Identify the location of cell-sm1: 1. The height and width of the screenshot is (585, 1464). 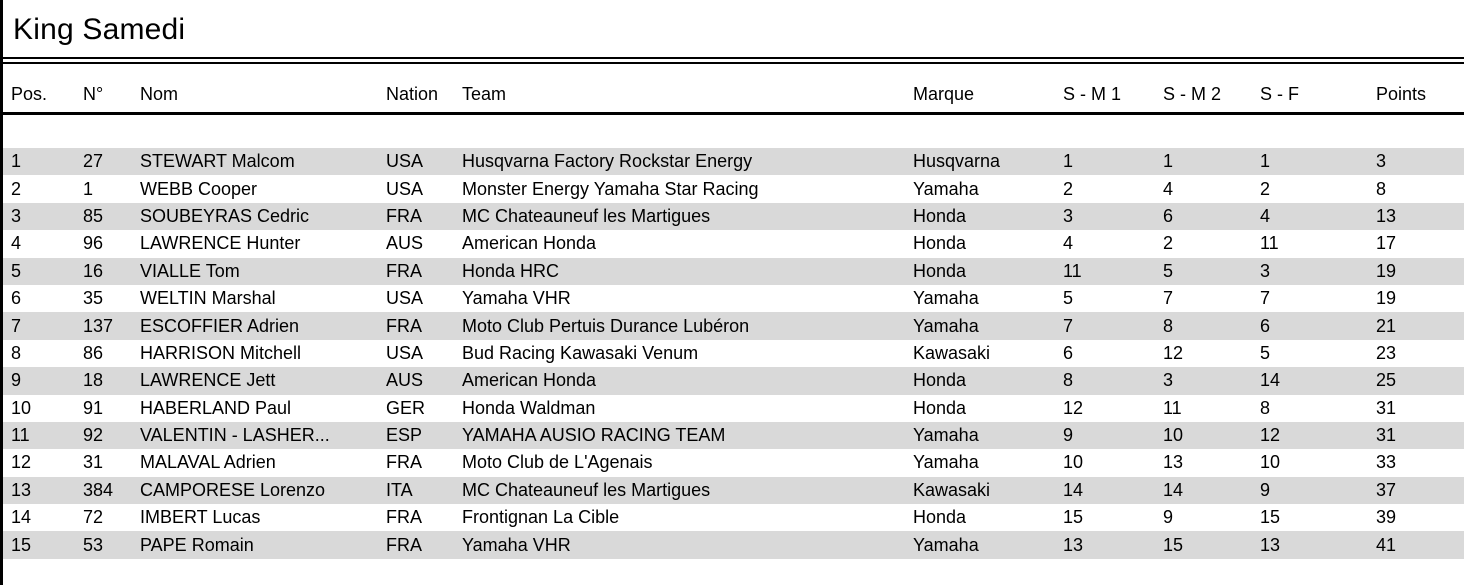
(1113, 162).